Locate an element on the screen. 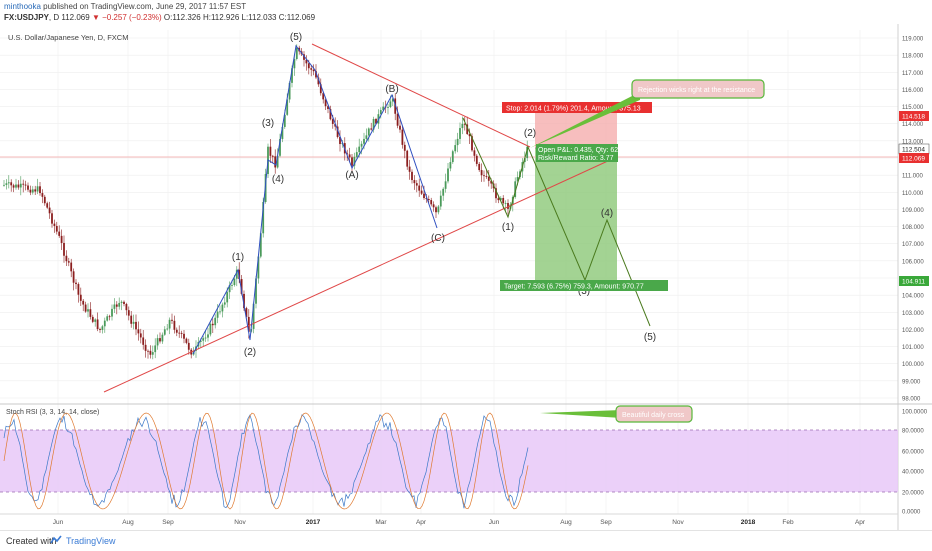 The image size is (932, 551). stoch-d-line is located at coordinates (266, 461).